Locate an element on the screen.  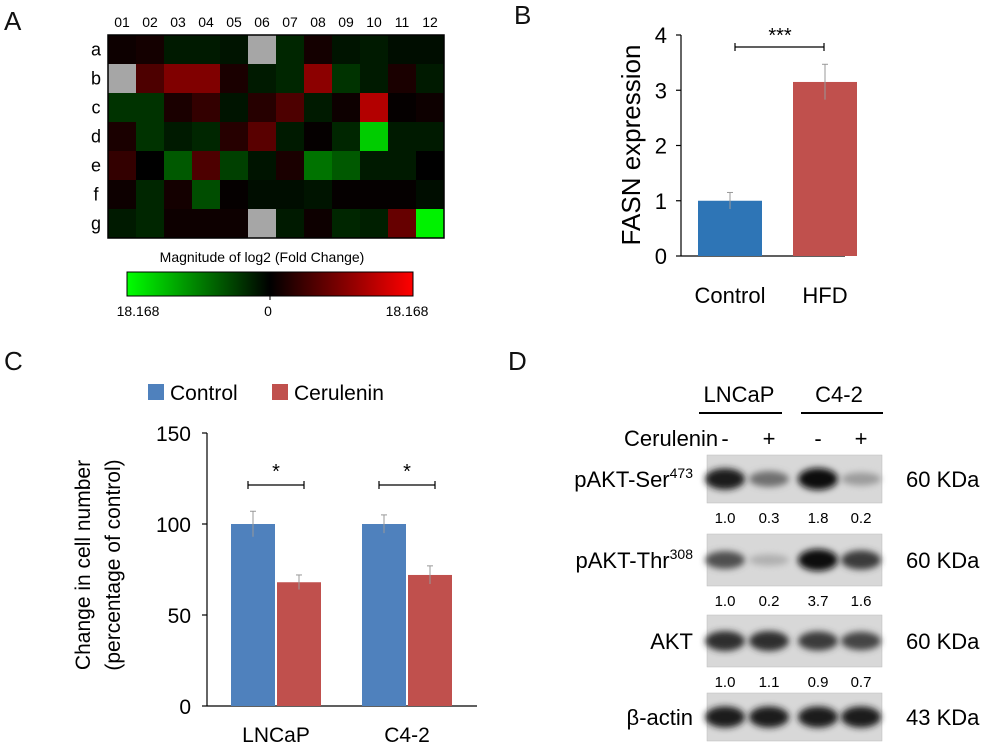
c-y-tick-label: 50 is located at coordinates (179, 616).